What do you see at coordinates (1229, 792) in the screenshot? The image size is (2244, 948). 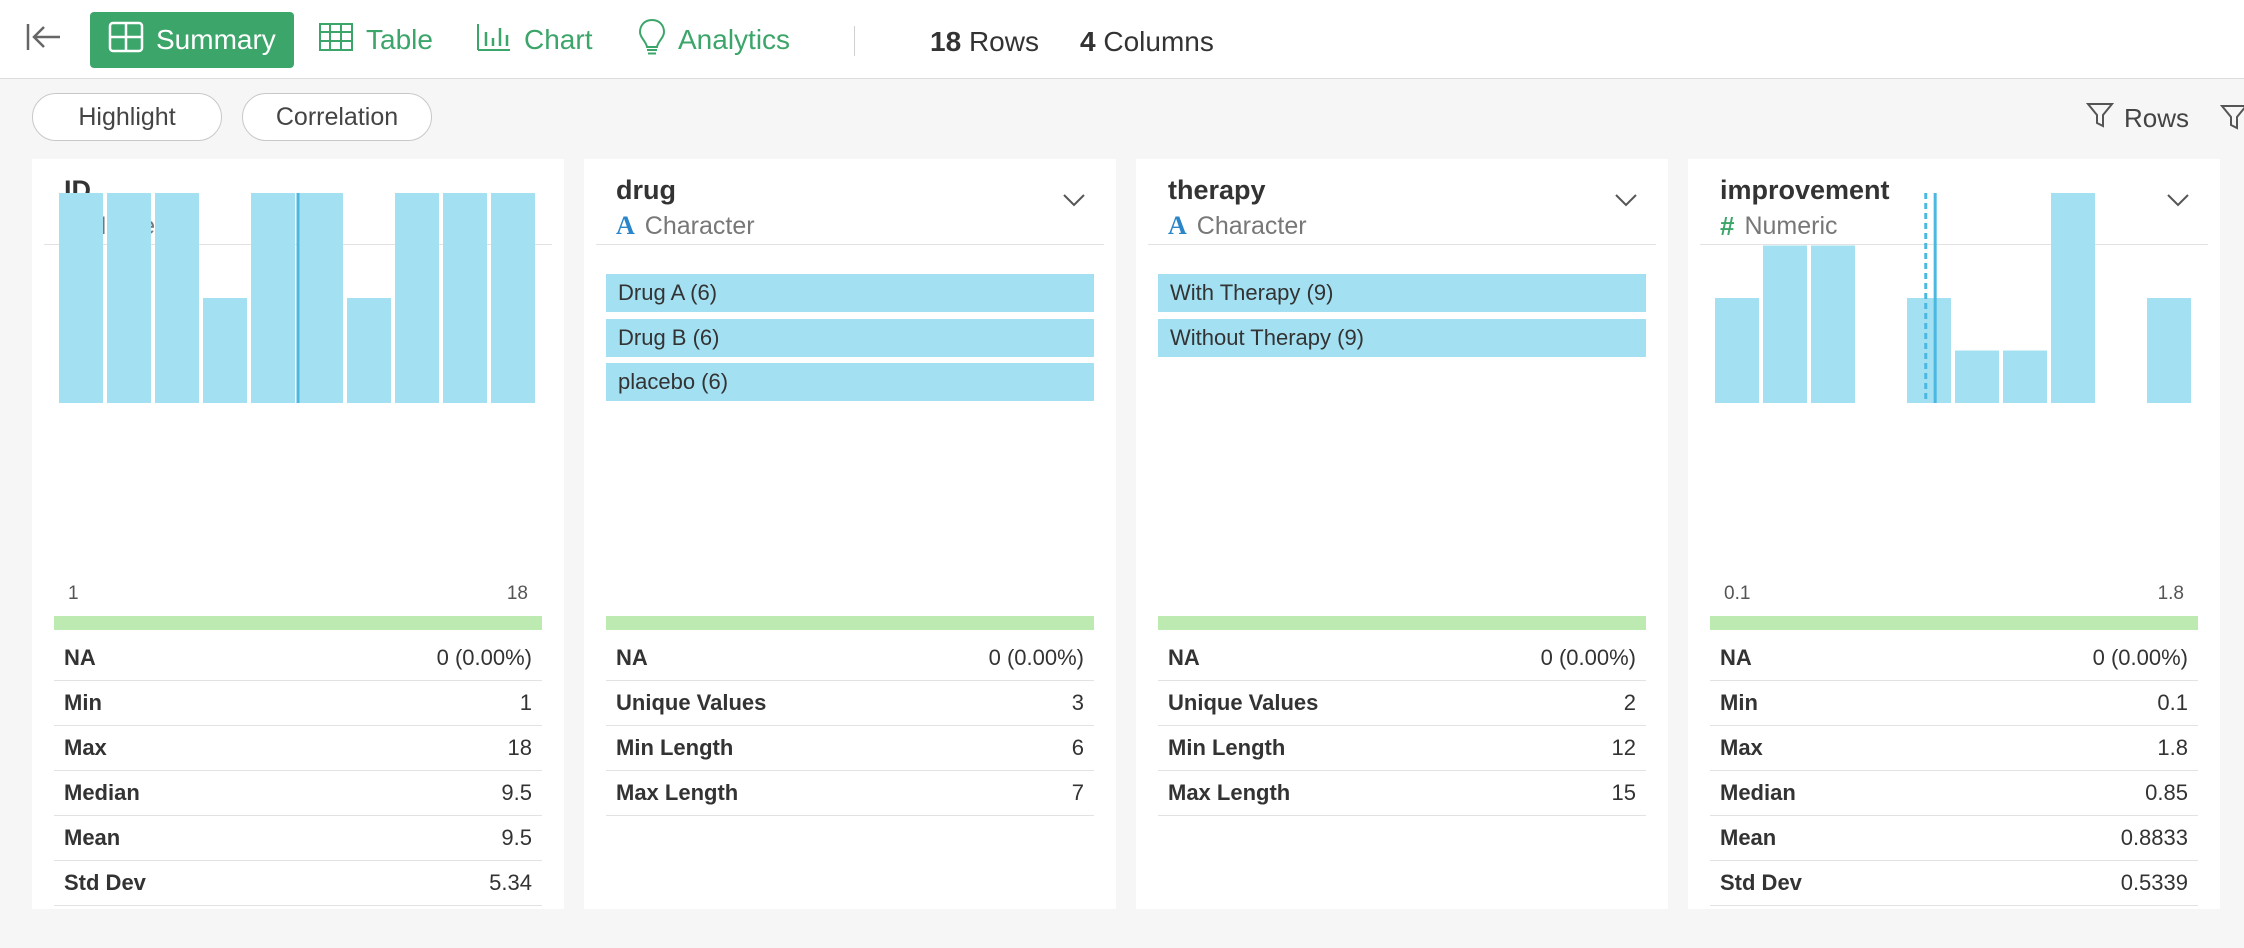 I see `stat-label: Max Length` at bounding box center [1229, 792].